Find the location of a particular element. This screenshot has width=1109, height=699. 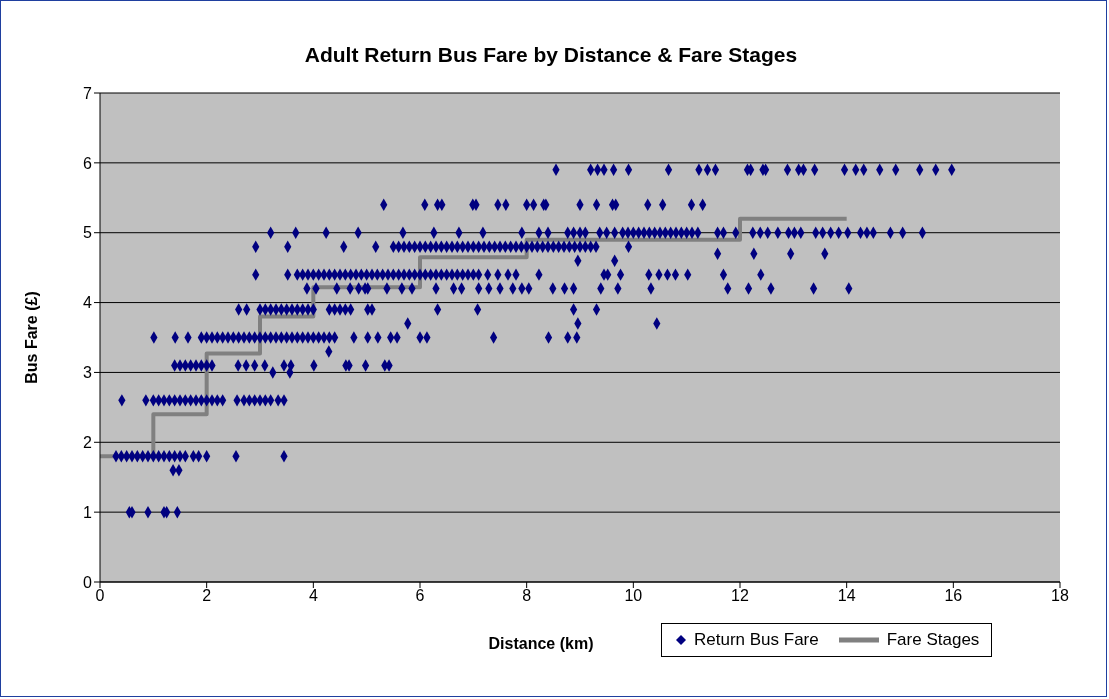

y-axis-title: Bus Fare (£) is located at coordinates (31, 337).